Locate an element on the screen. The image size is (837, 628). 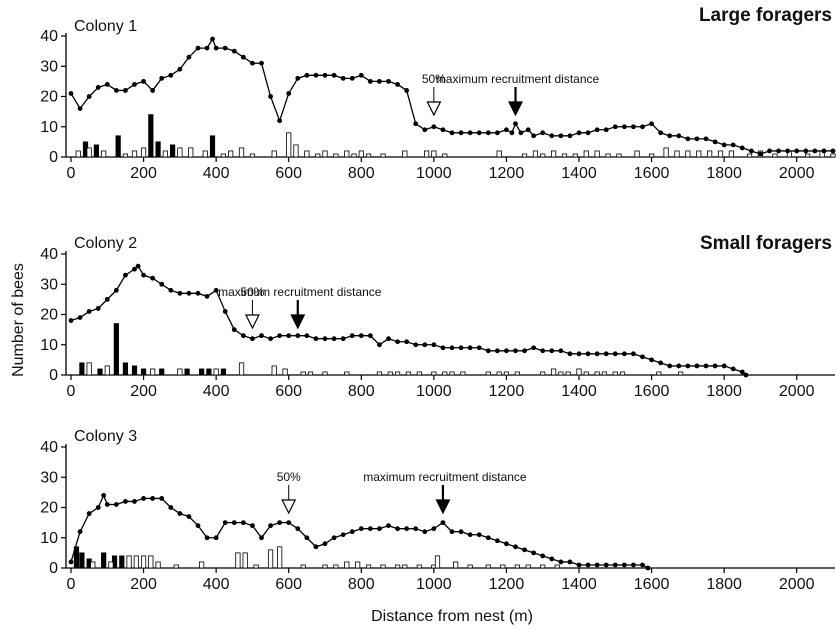
x-tick-label: 1800 is located at coordinates (724, 584).